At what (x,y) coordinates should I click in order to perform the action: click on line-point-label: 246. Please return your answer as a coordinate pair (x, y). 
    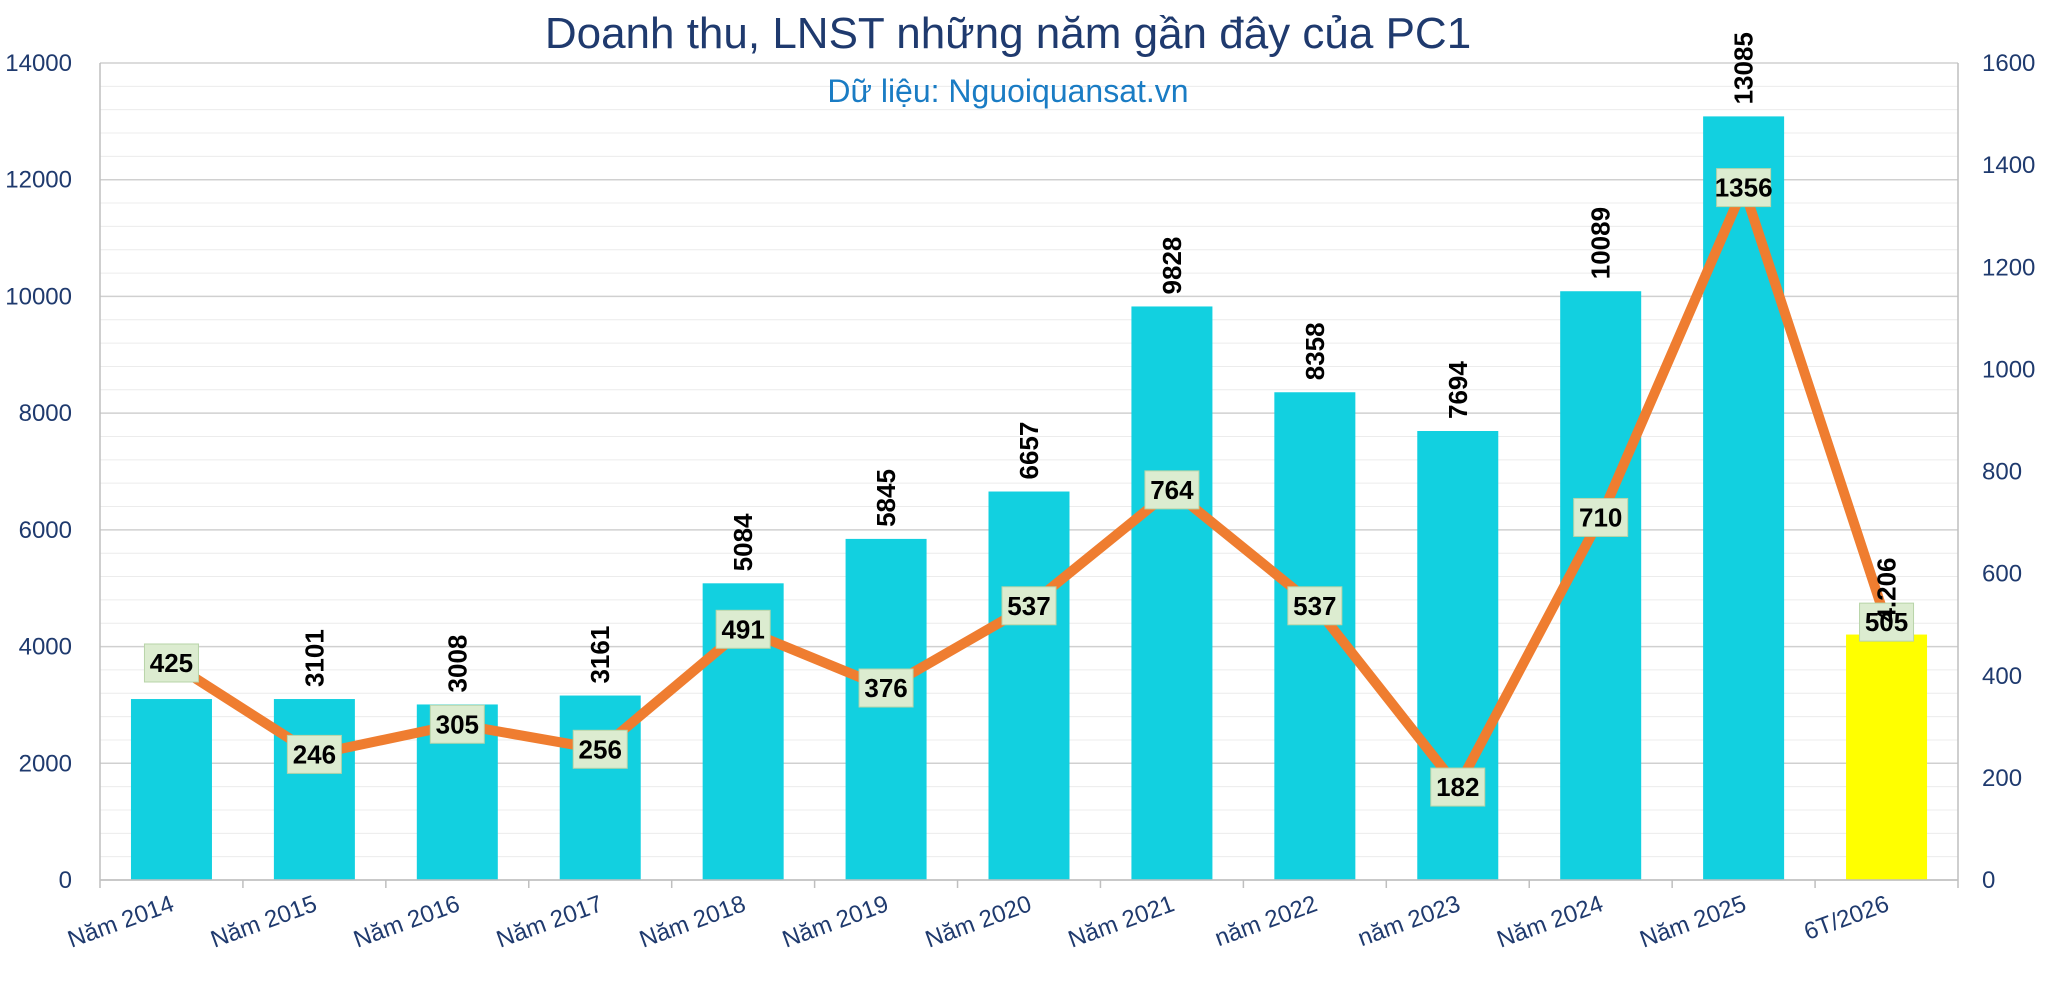
    Looking at the image, I should click on (314, 754).